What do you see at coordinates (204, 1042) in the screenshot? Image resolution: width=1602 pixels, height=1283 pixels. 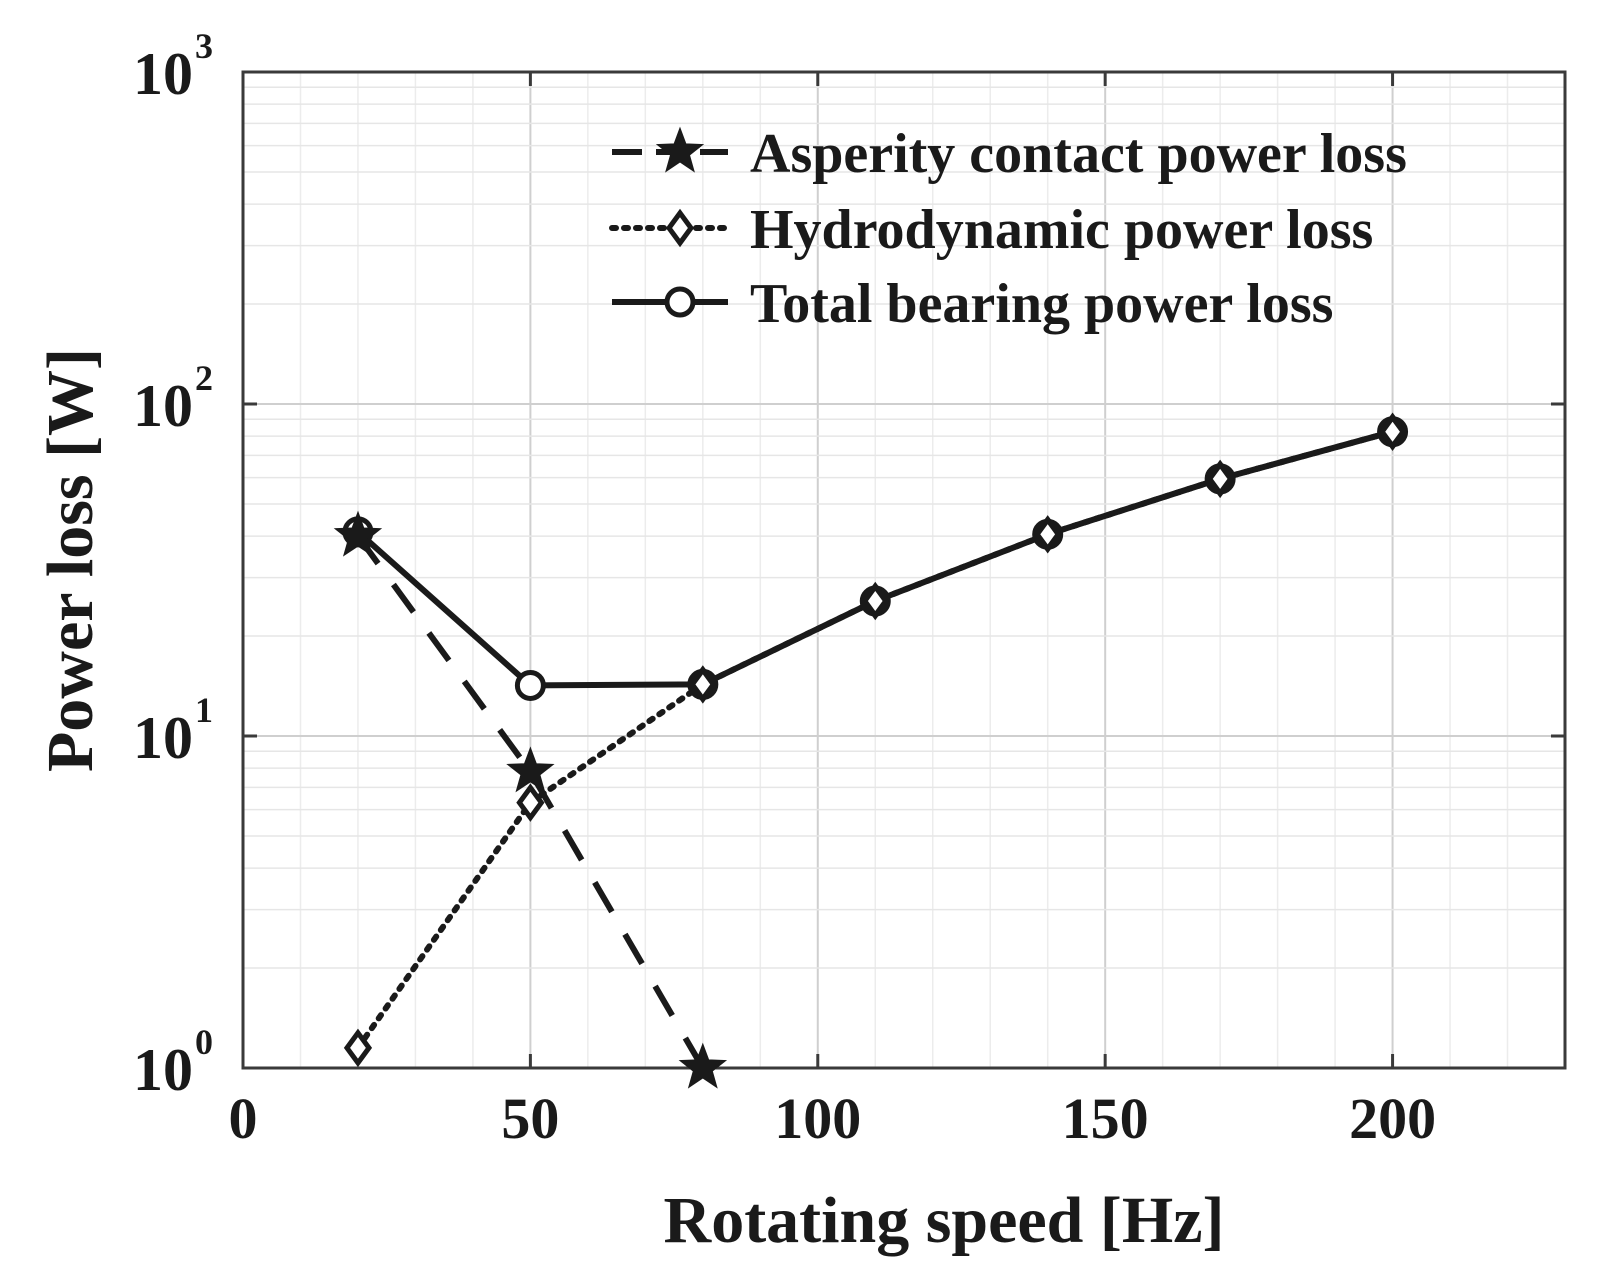 I see `y-tick-label-exponent: 0` at bounding box center [204, 1042].